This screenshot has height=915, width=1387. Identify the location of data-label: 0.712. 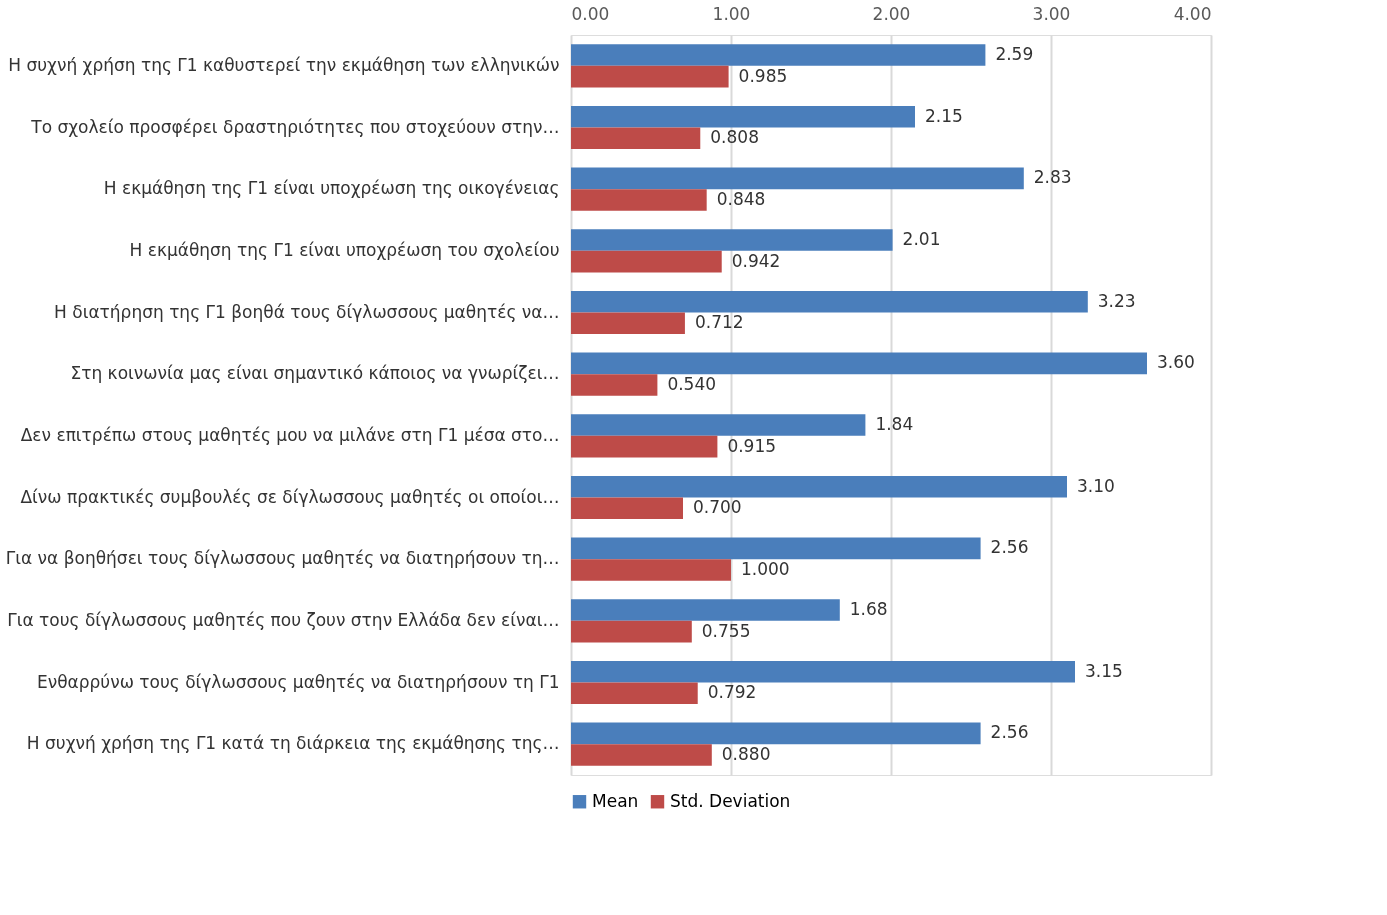
(719, 322).